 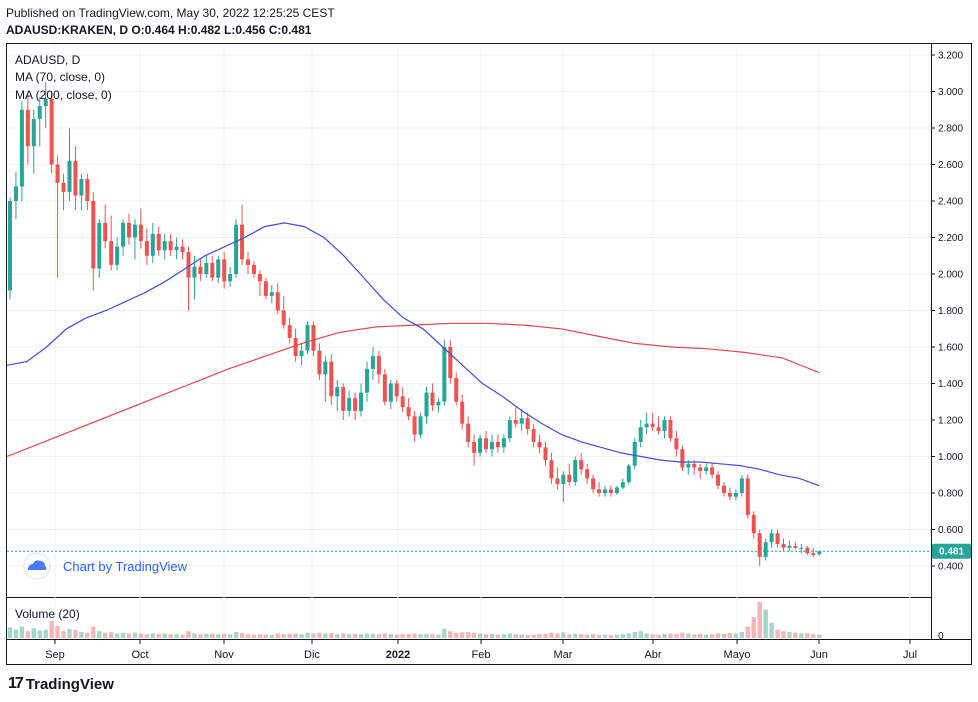 What do you see at coordinates (910, 655) in the screenshot?
I see `x-axis-tick-label: Jul` at bounding box center [910, 655].